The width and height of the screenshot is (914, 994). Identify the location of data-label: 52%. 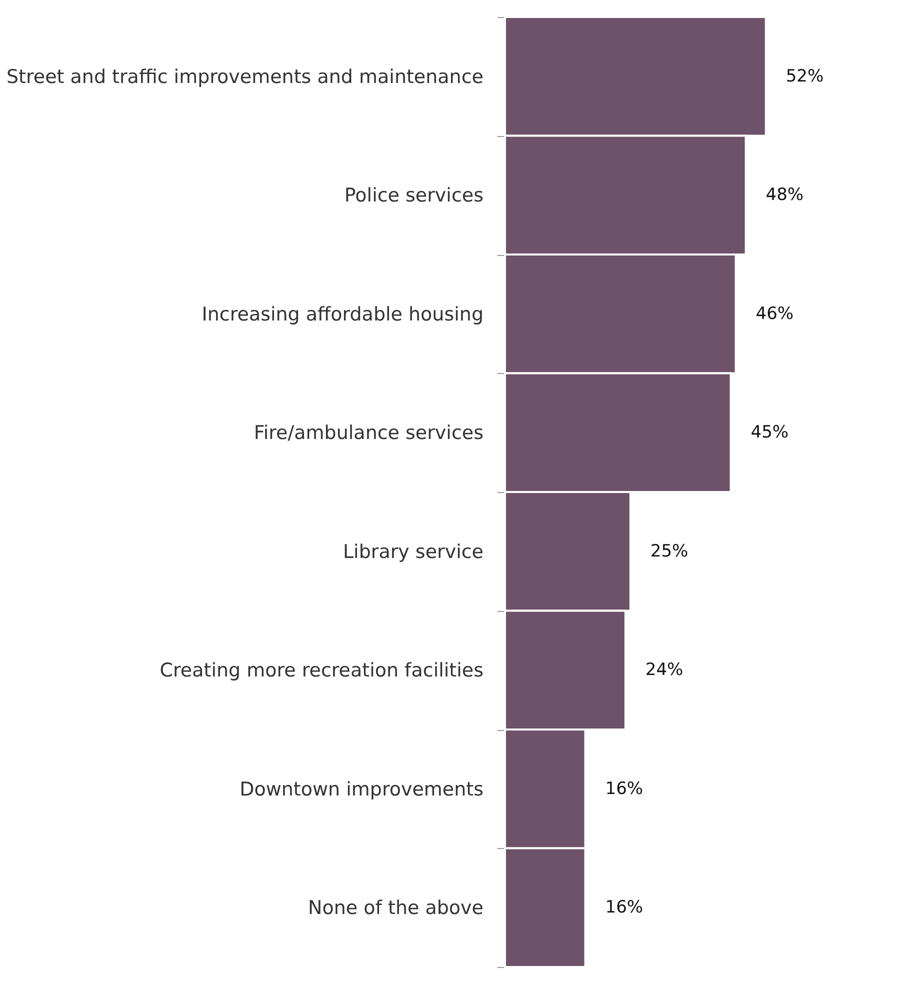
(805, 76).